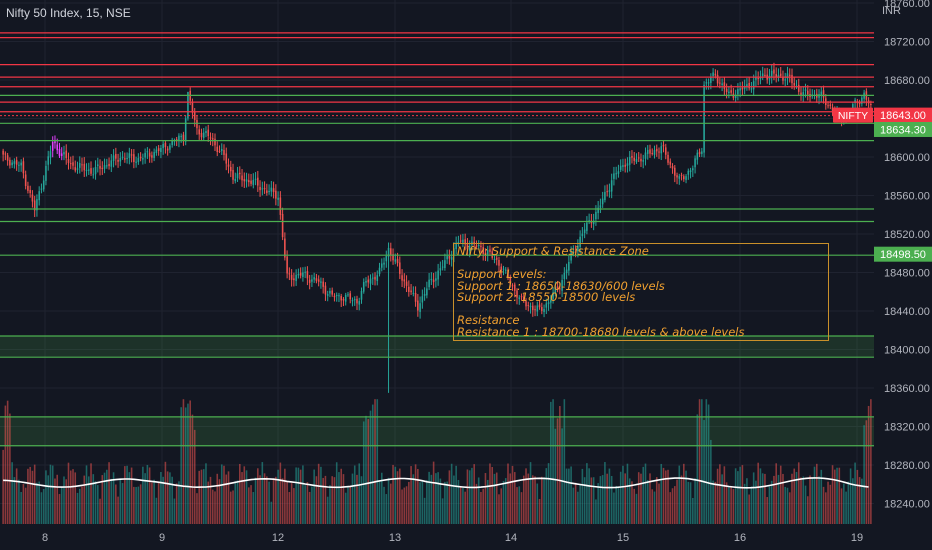 This screenshot has height=550, width=932. I want to click on price-axis-bg, so click(903, 275).